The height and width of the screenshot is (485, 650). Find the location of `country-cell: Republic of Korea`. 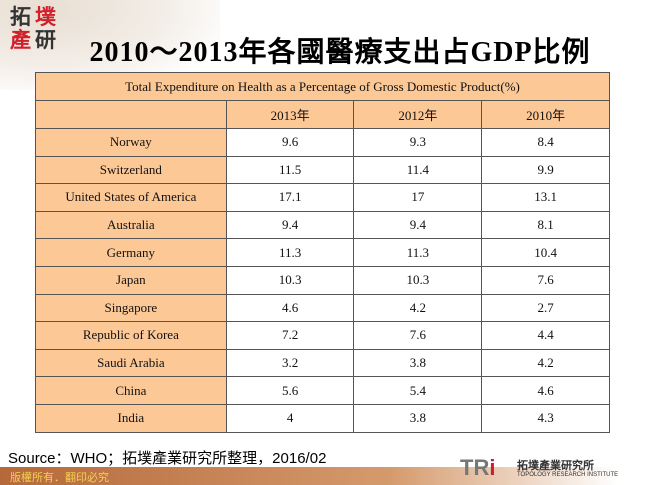

country-cell: Republic of Korea is located at coordinates (131, 335).